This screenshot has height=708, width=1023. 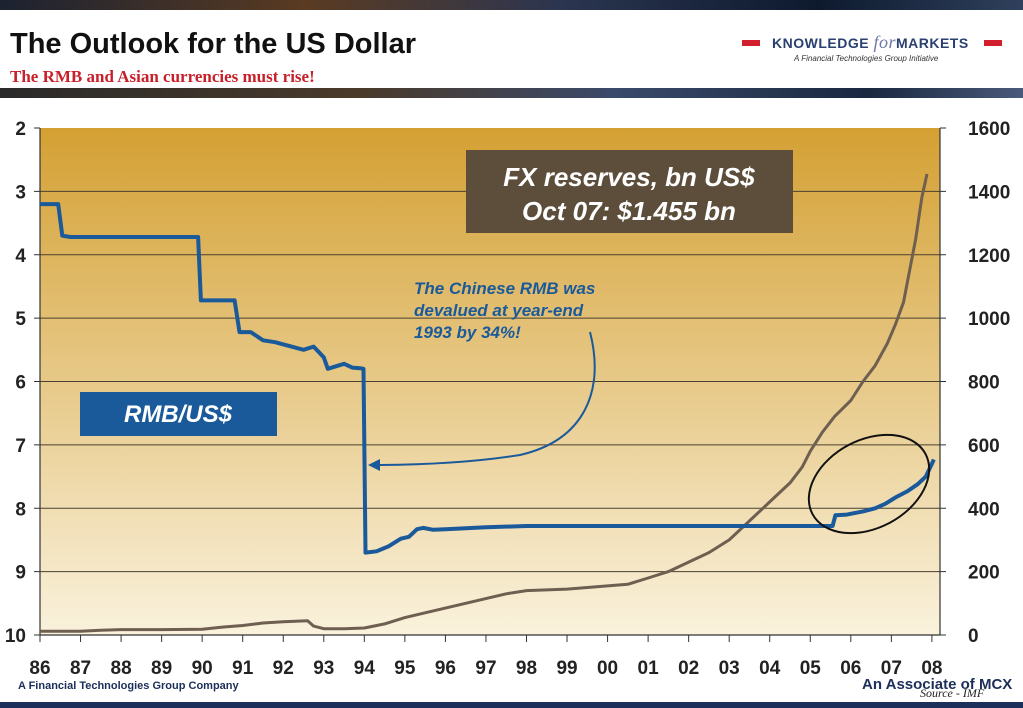 What do you see at coordinates (485, 667) in the screenshot?
I see `x-tick-label: 97` at bounding box center [485, 667].